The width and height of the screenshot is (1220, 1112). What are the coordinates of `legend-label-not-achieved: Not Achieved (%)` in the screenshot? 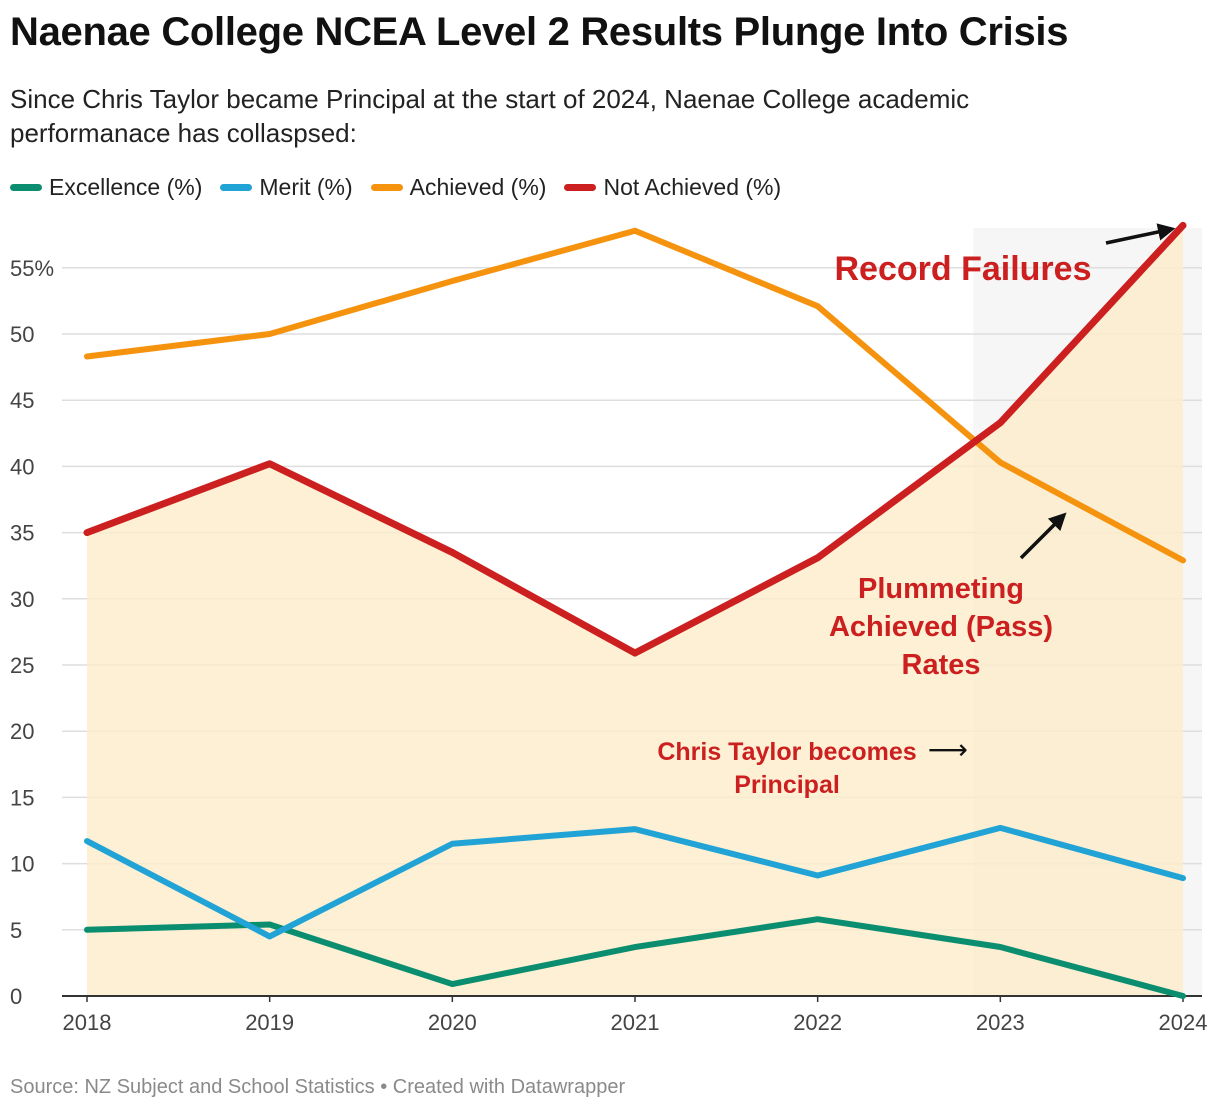 It's located at (692, 187).